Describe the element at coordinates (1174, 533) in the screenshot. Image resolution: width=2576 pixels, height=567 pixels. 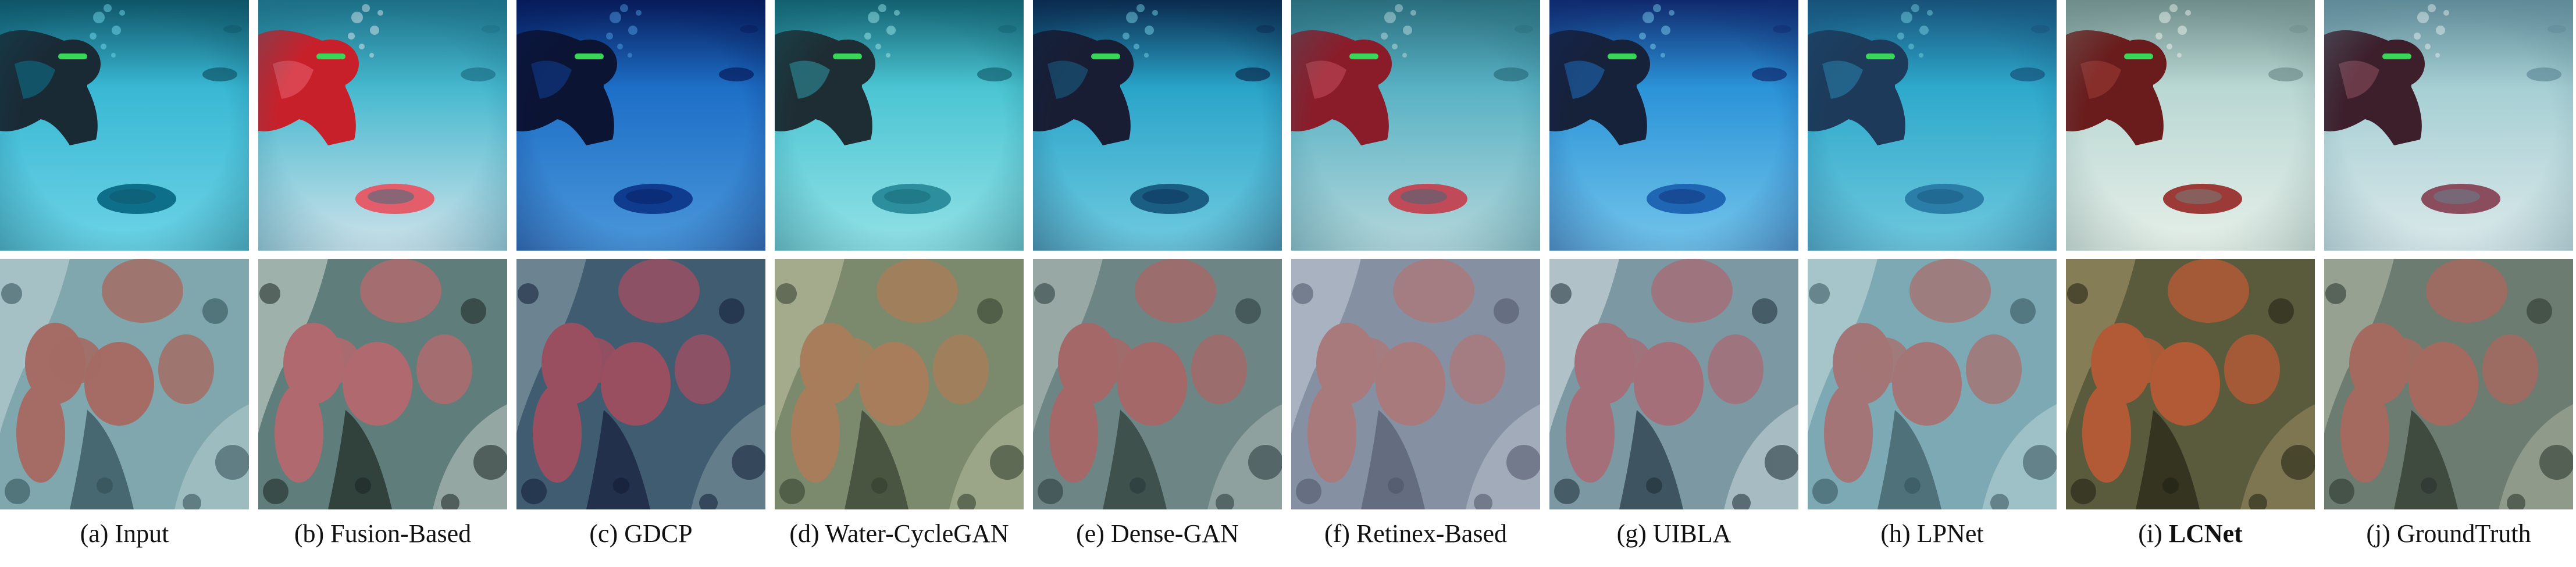
I see `caption-method: Dense-GAN` at that location.